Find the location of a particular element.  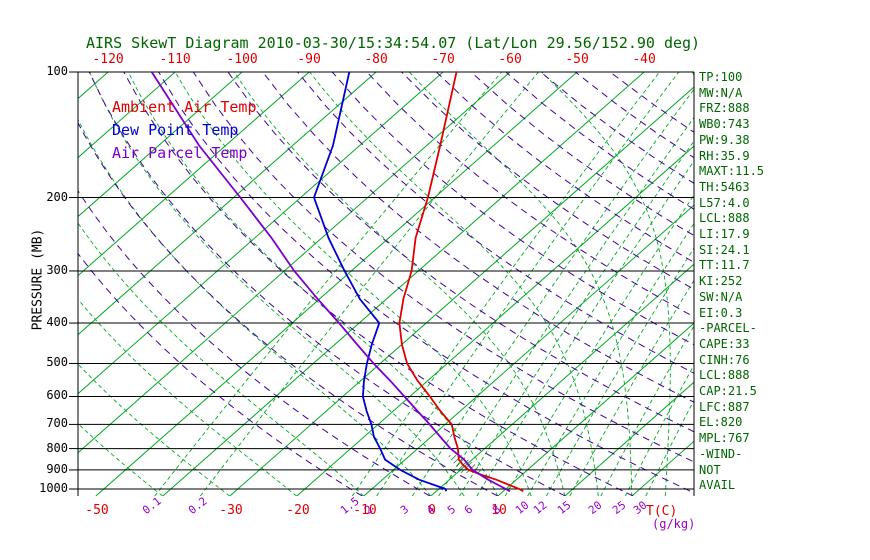

top-axis-label: -80 is located at coordinates (376, 59).